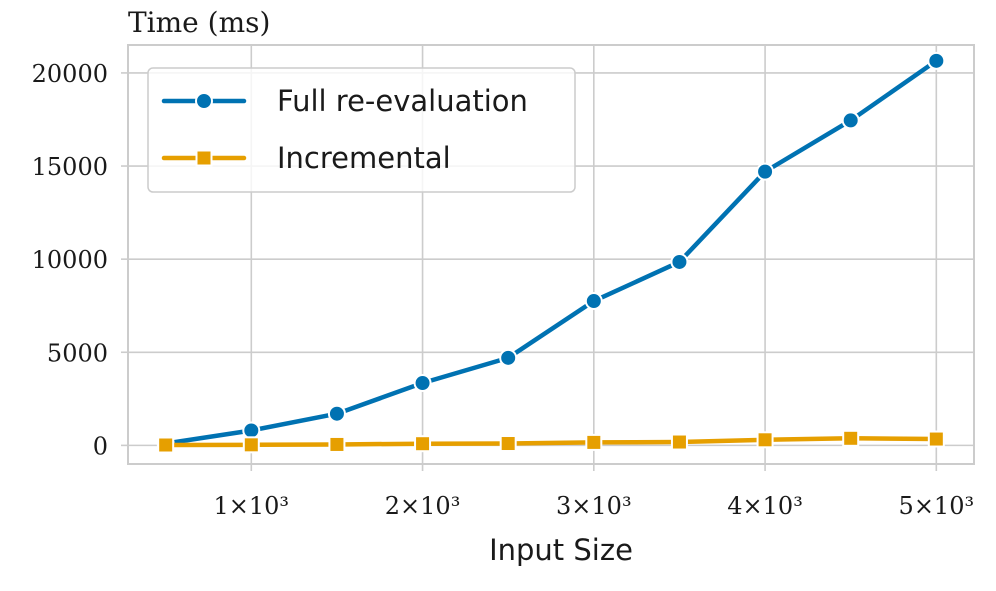 The height and width of the screenshot is (591, 996). What do you see at coordinates (70, 167) in the screenshot?
I see `y-tick-label: 15000` at bounding box center [70, 167].